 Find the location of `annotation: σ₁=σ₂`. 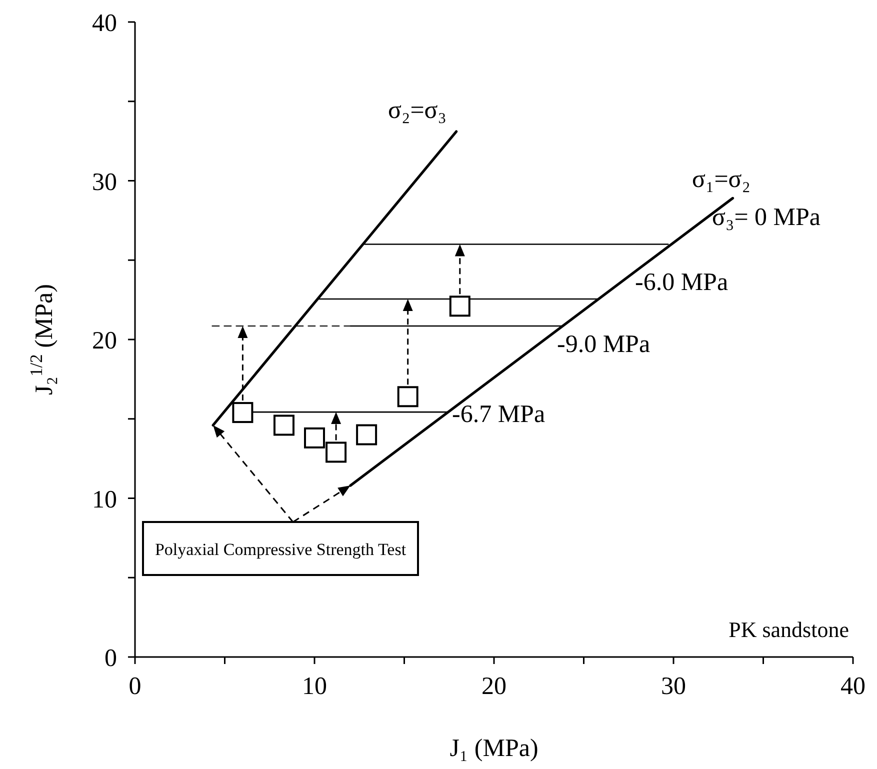

annotation: σ₁=σ₂ is located at coordinates (721, 179).